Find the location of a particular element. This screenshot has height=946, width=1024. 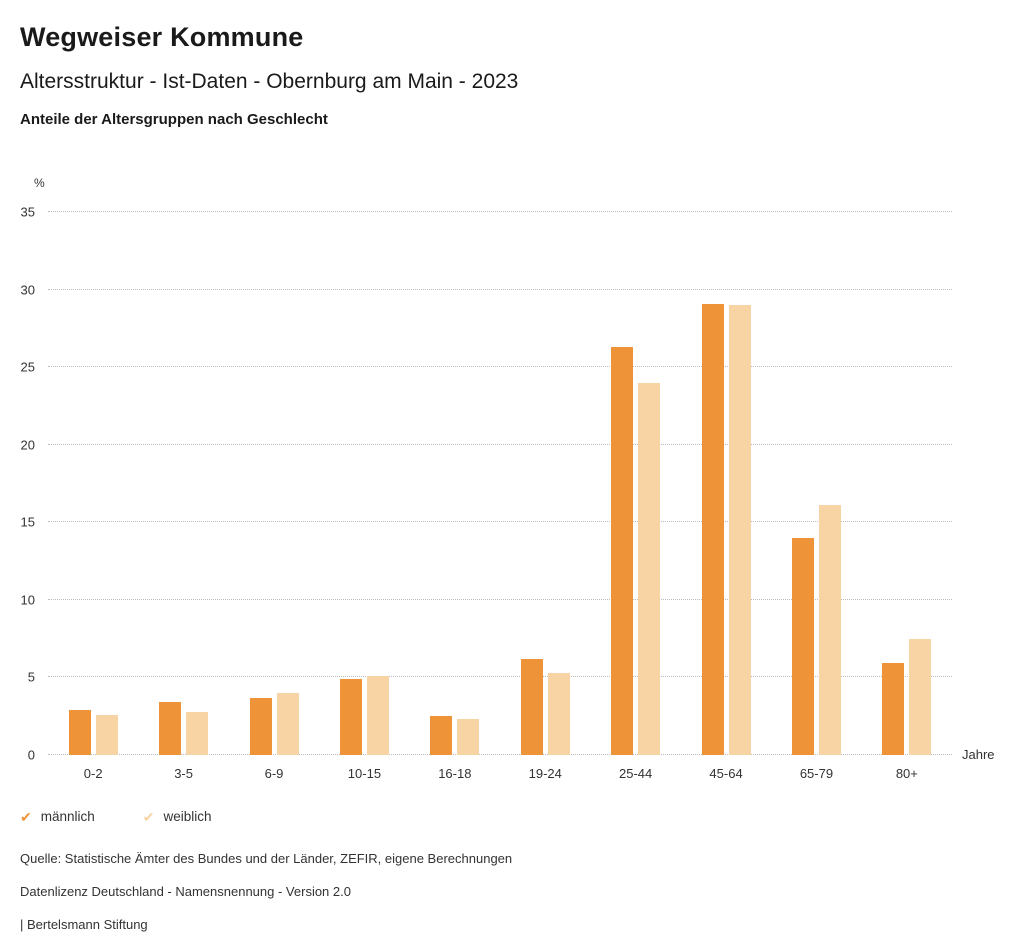

bar-weiblich-80+ is located at coordinates (920, 696).